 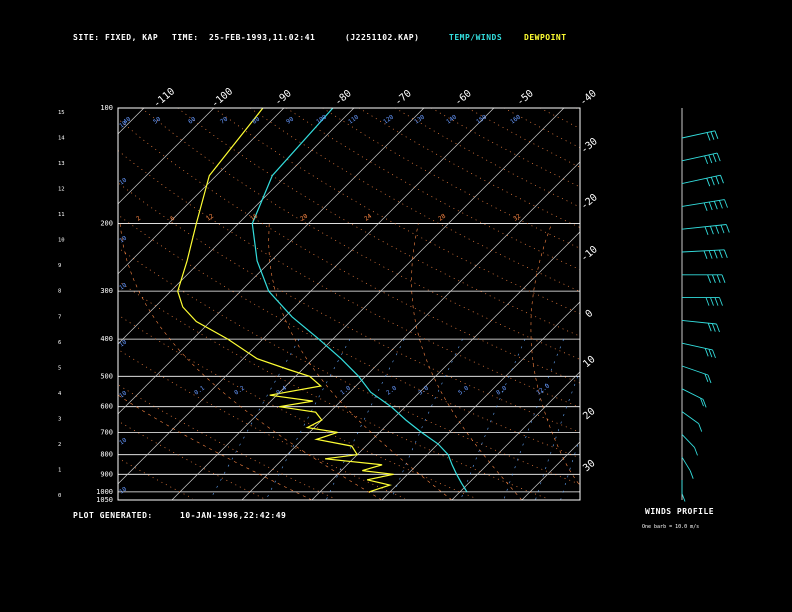 I want to click on legend-temp-winds: TEMP/WINDS, so click(x=476, y=37).